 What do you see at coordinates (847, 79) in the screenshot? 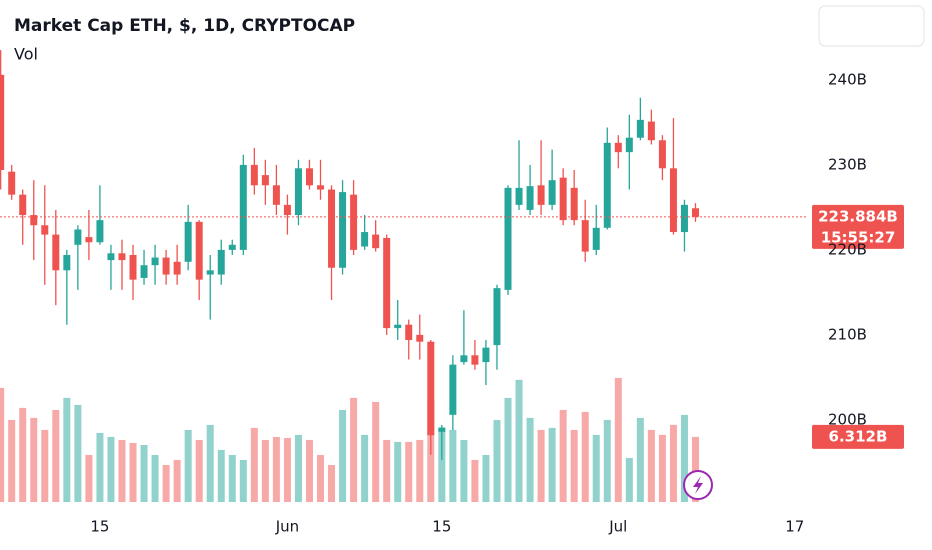
I see `y-tick-label: 240B` at bounding box center [847, 79].